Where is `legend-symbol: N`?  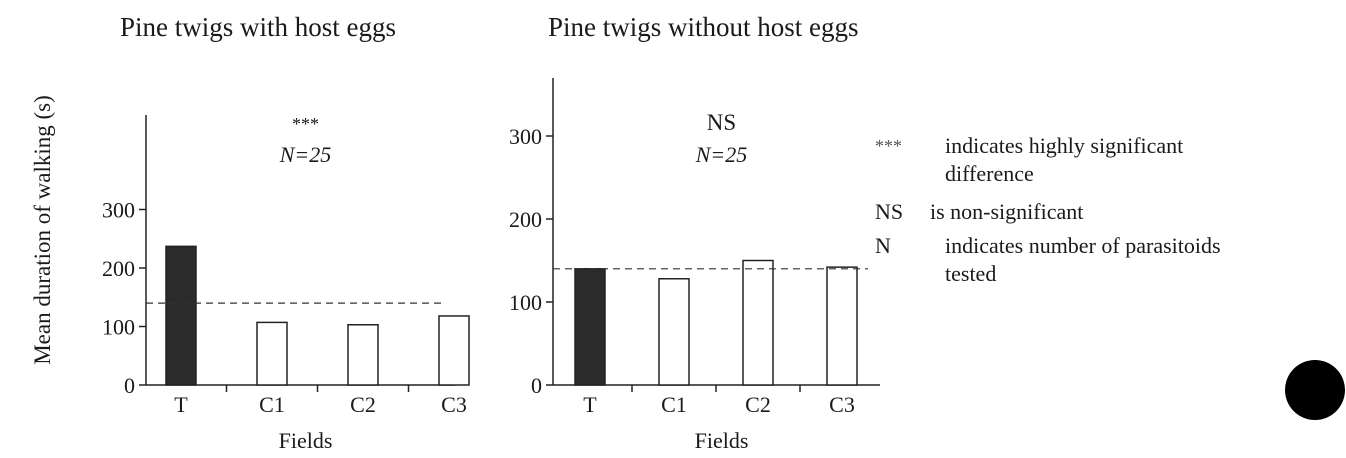 legend-symbol: N is located at coordinates (883, 245).